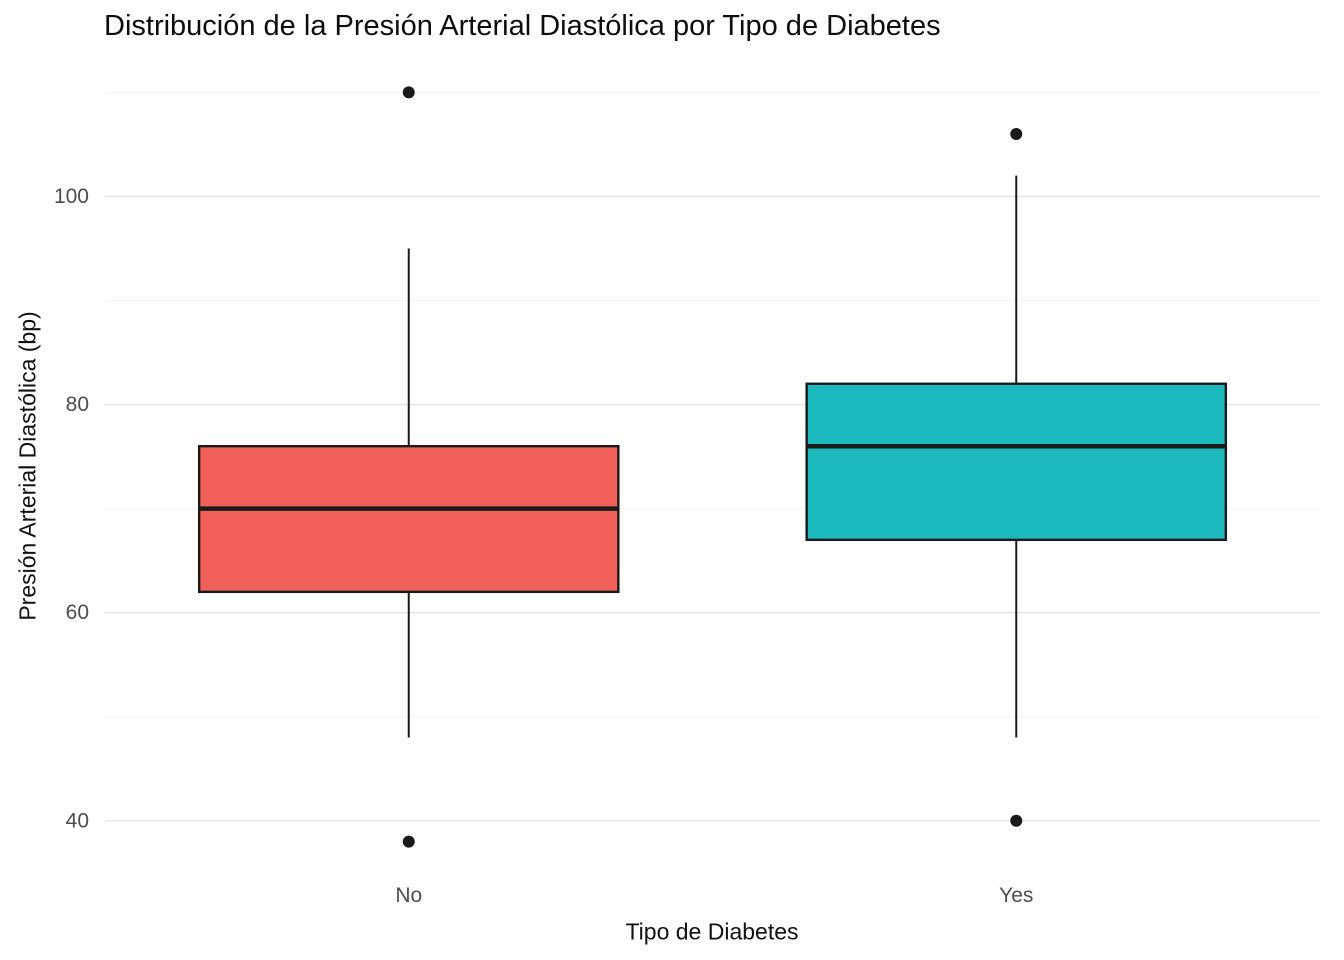 Image resolution: width=1344 pixels, height=960 pixels. What do you see at coordinates (408, 895) in the screenshot?
I see `x-tick-label: No` at bounding box center [408, 895].